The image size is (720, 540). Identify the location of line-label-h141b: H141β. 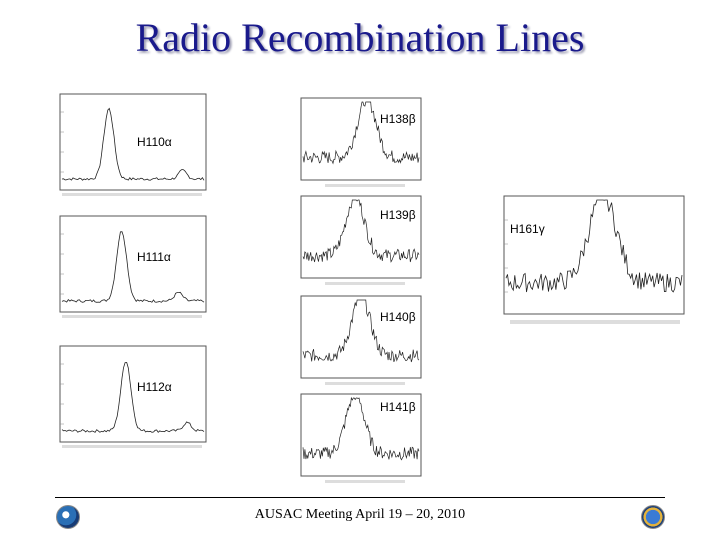
(398, 407).